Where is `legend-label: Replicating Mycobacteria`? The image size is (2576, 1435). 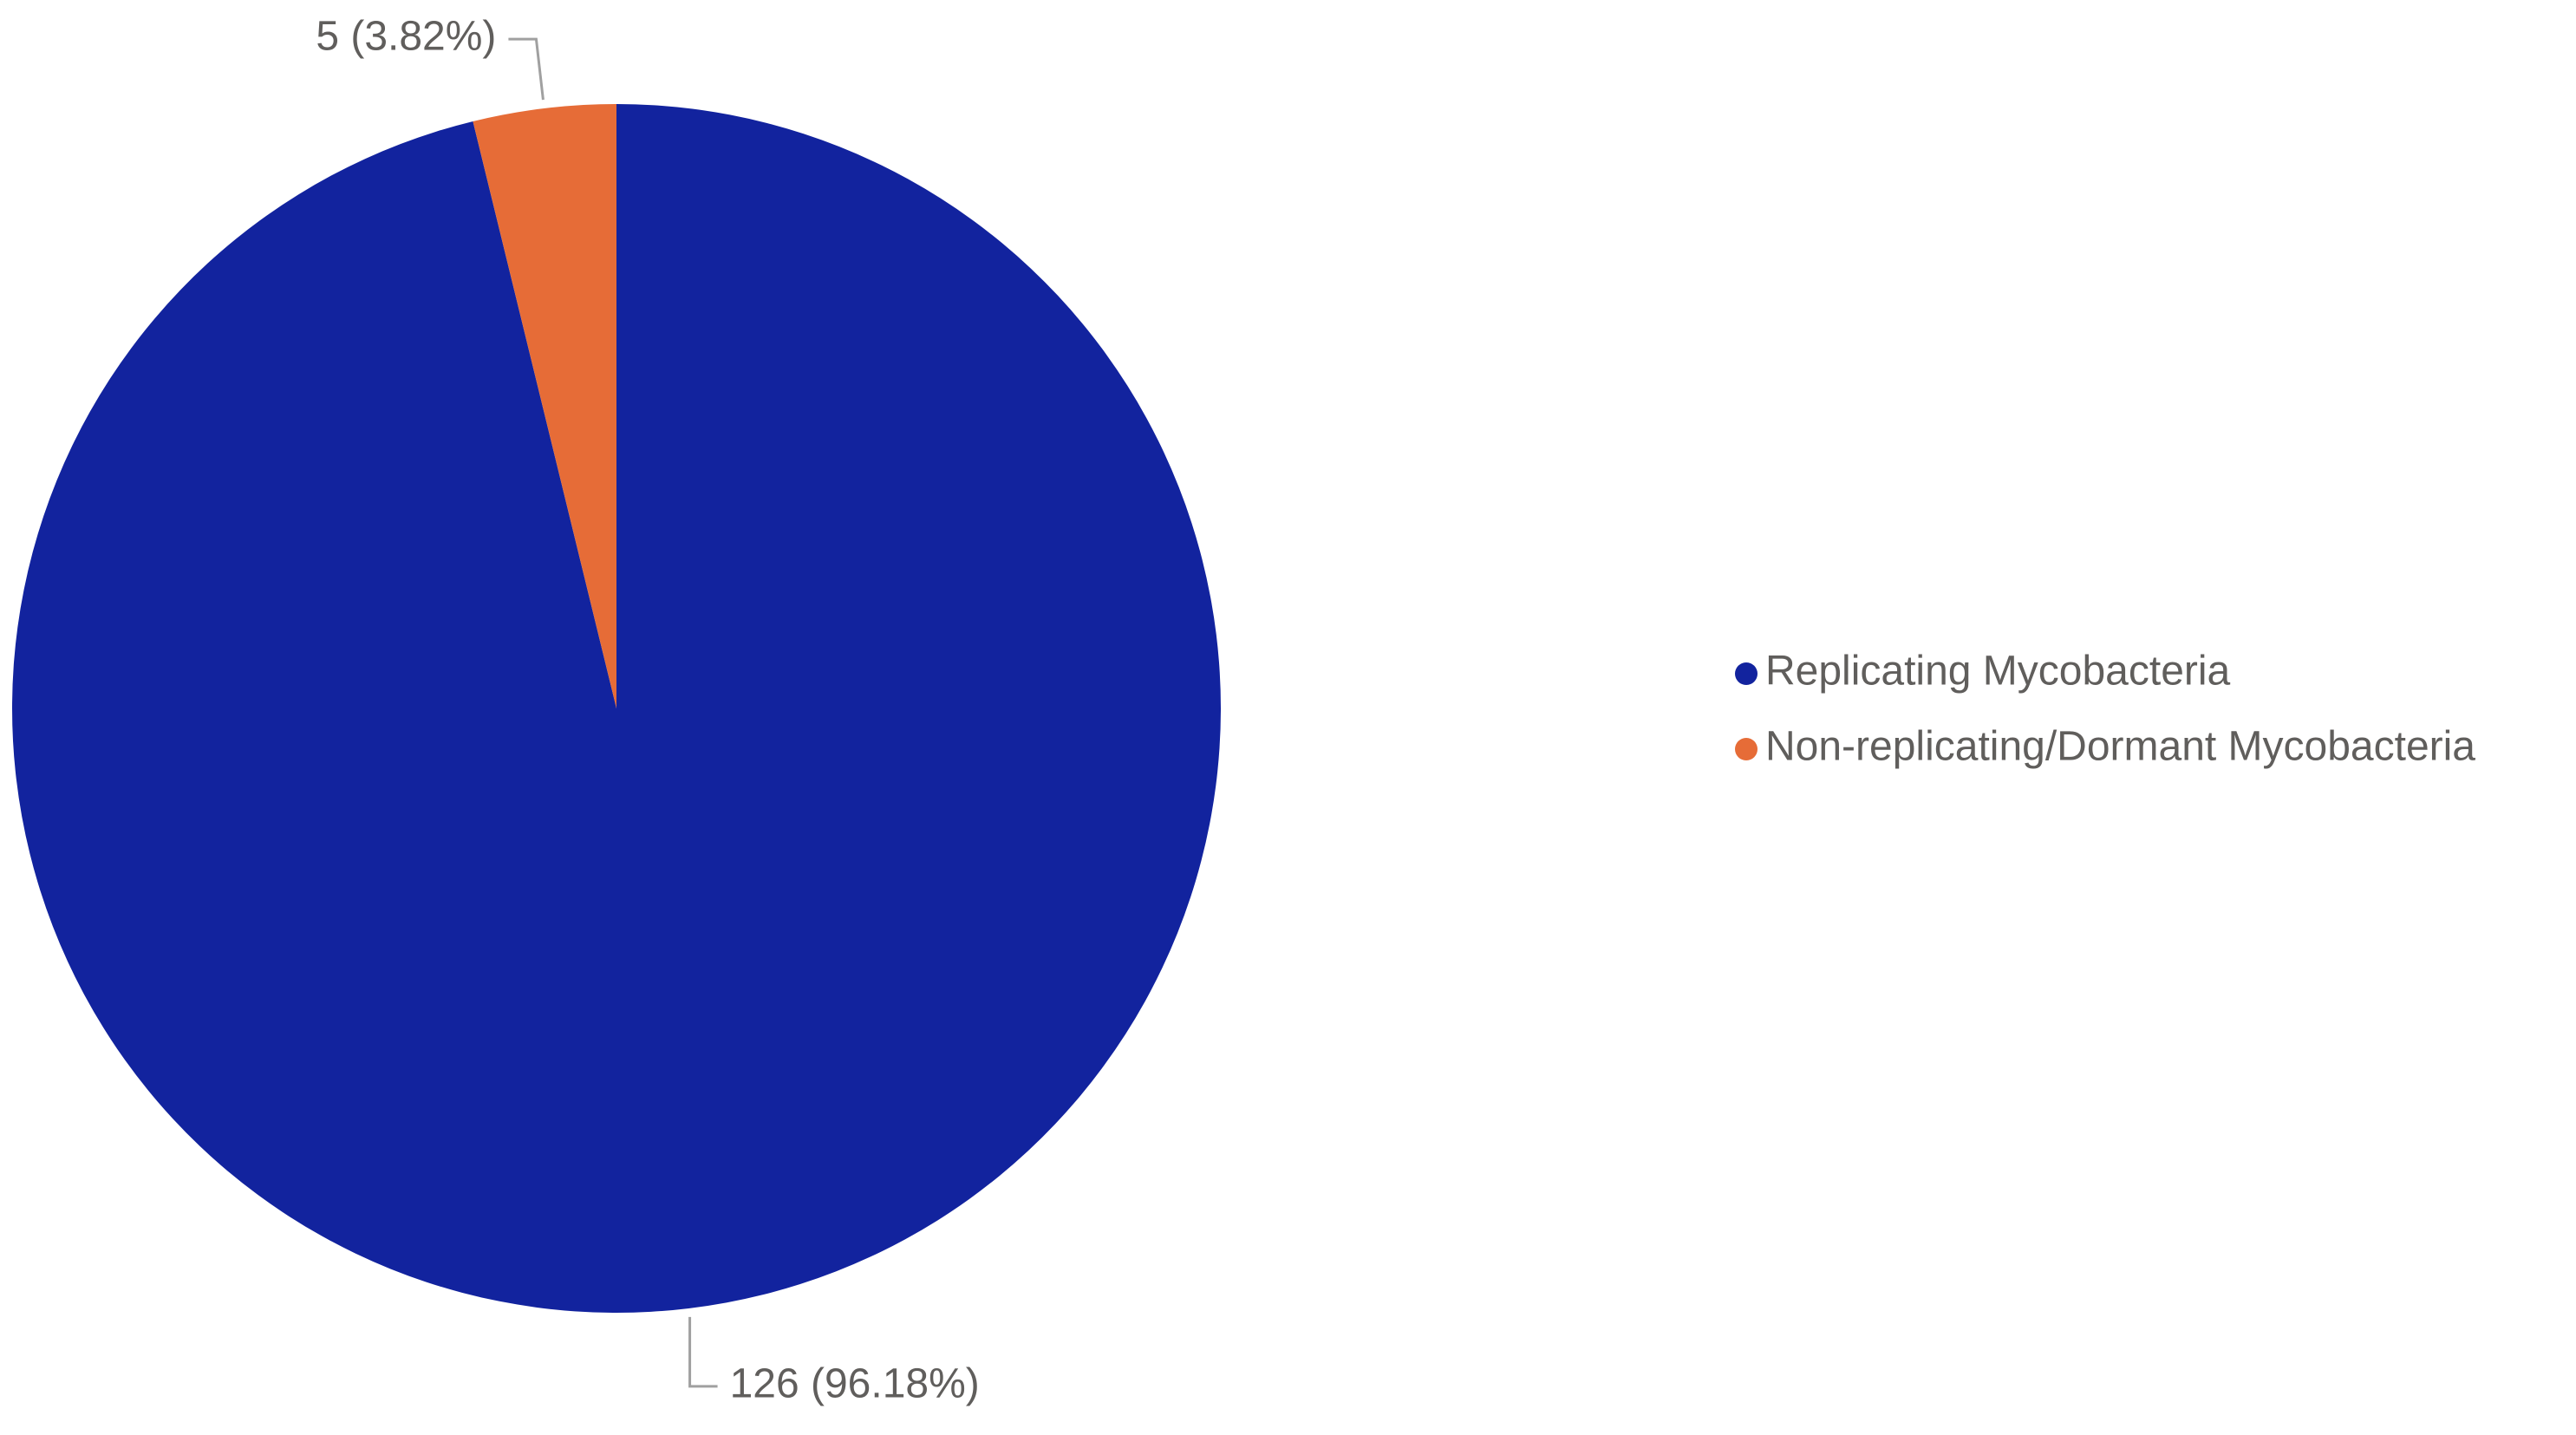
legend-label: Replicating Mycobacteria is located at coordinates (1998, 672).